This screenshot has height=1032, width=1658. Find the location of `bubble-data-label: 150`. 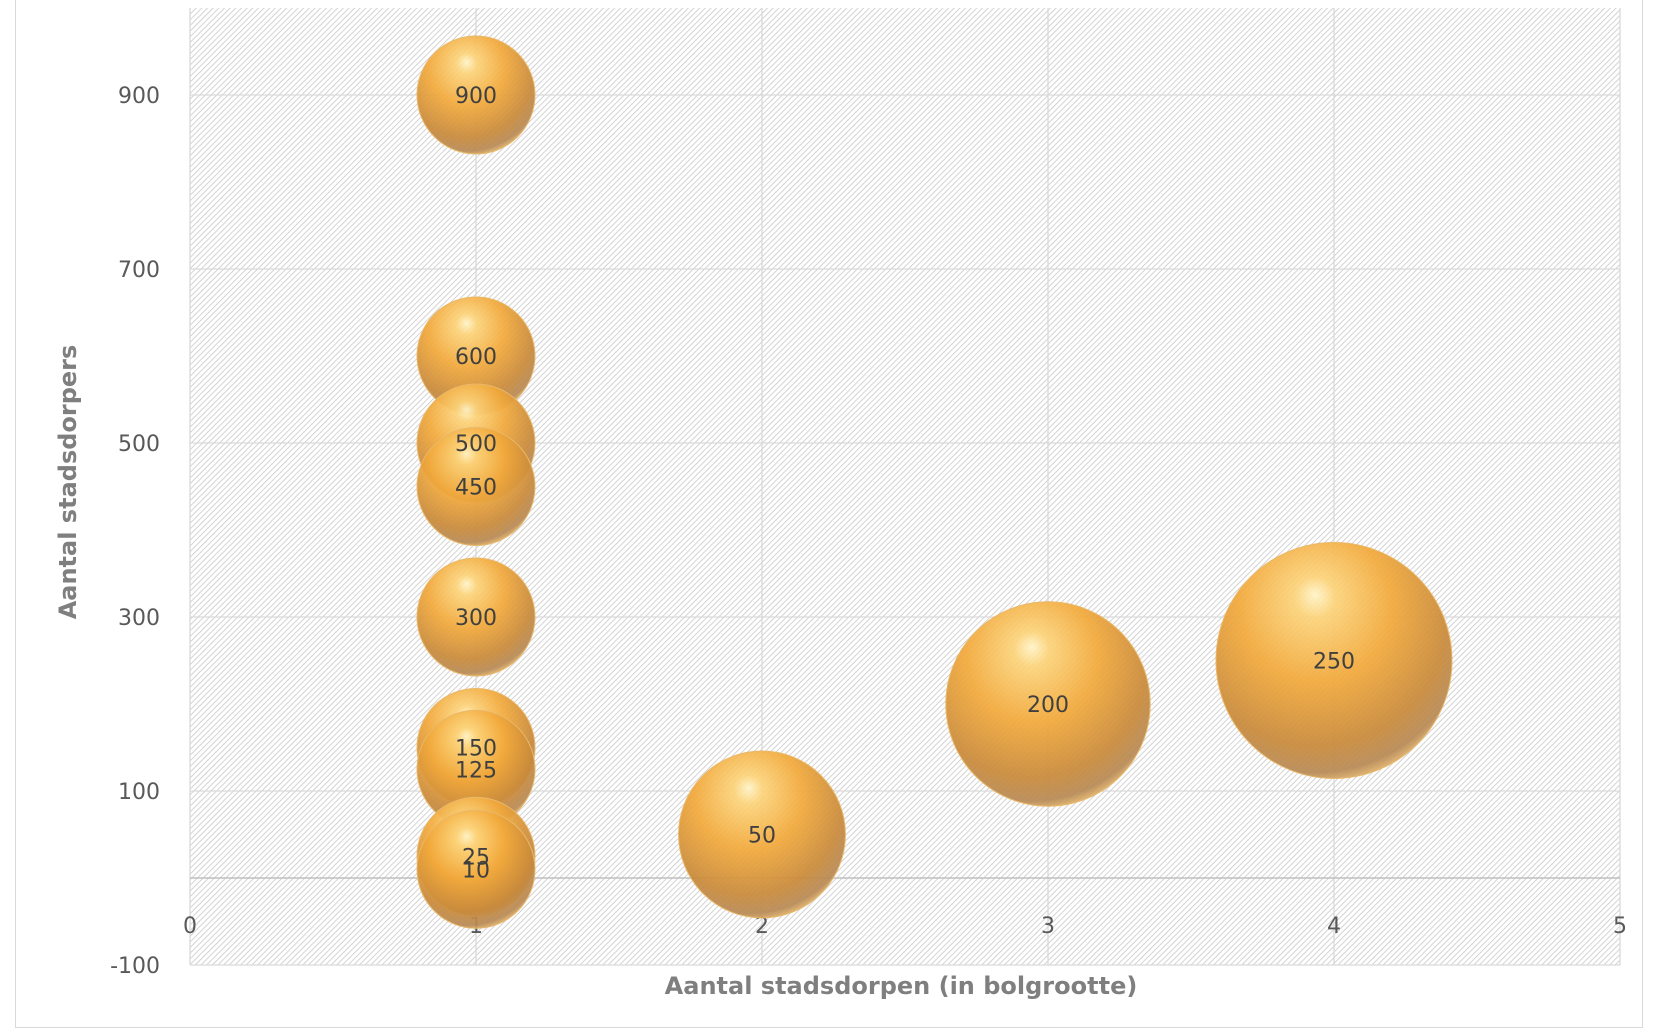

bubble-data-label: 150 is located at coordinates (476, 749).